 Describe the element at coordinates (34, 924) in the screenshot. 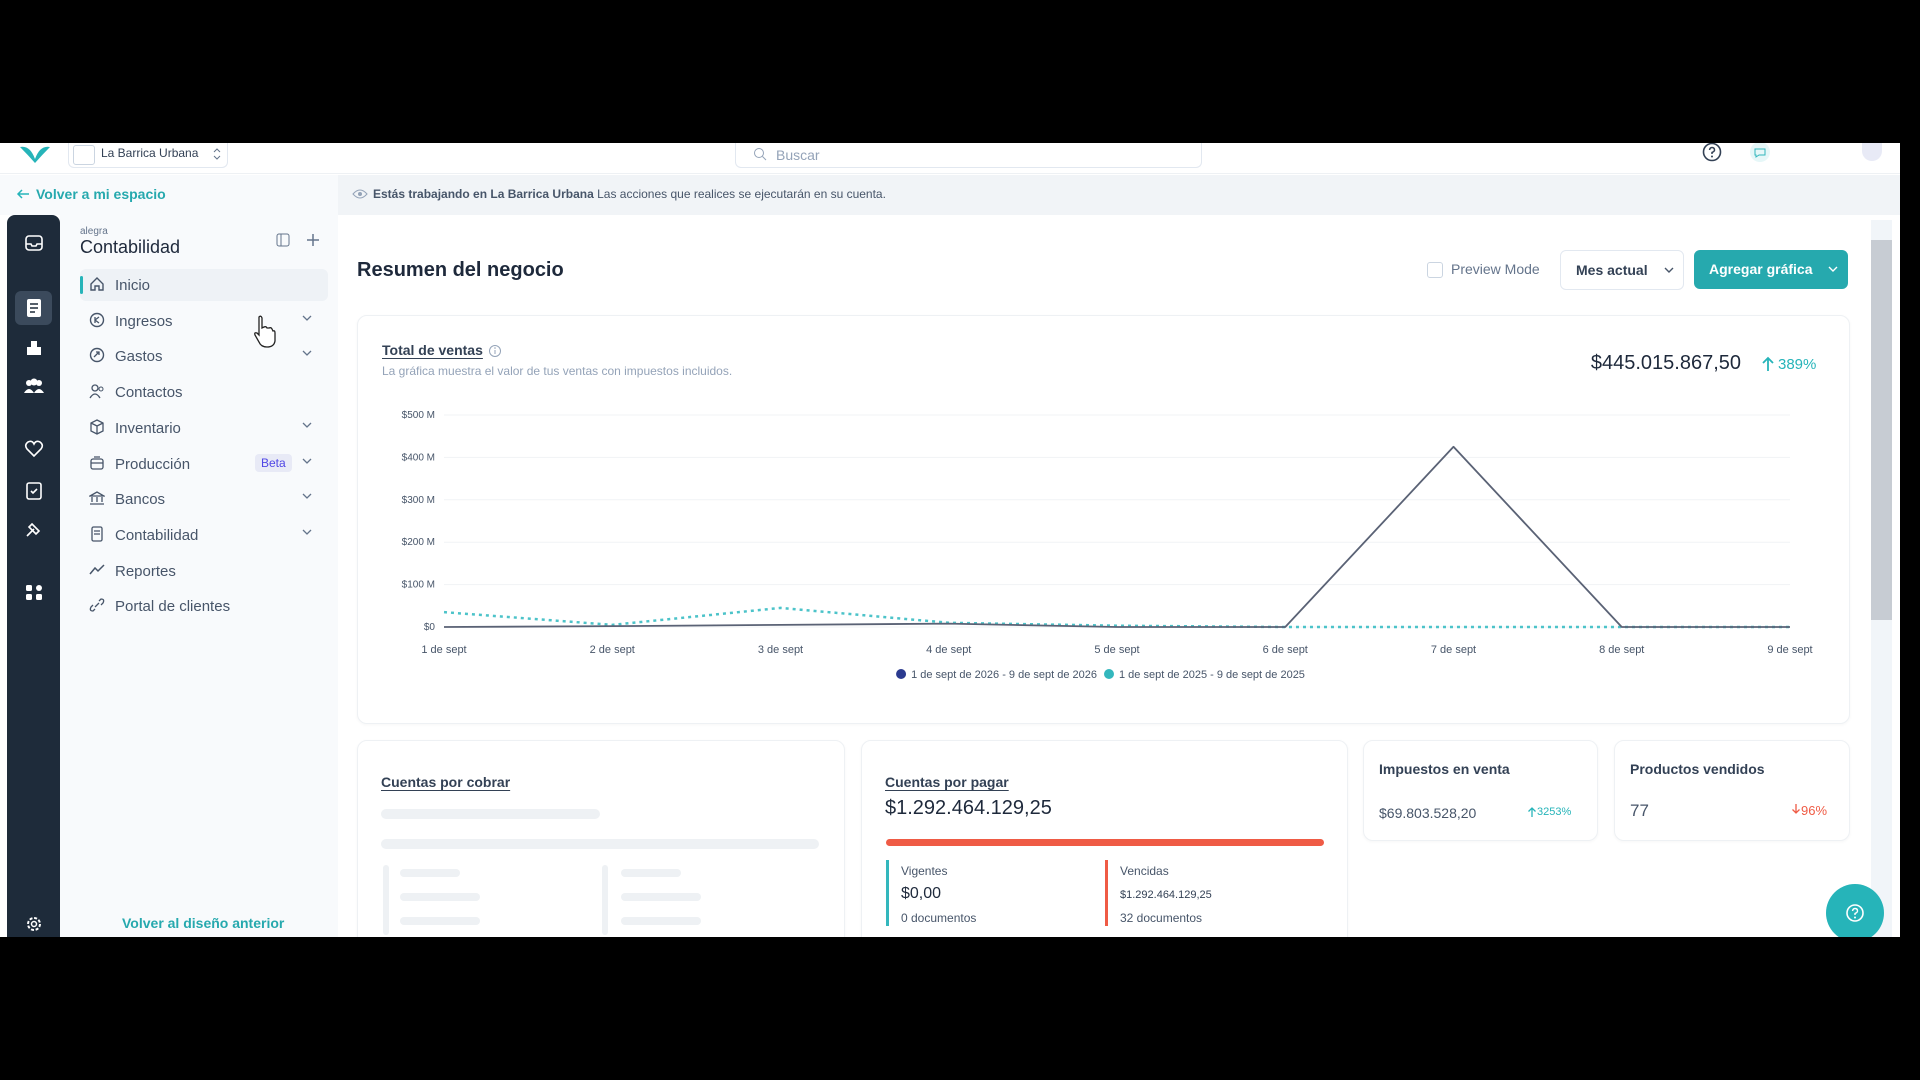

I see `rail-settings` at that location.